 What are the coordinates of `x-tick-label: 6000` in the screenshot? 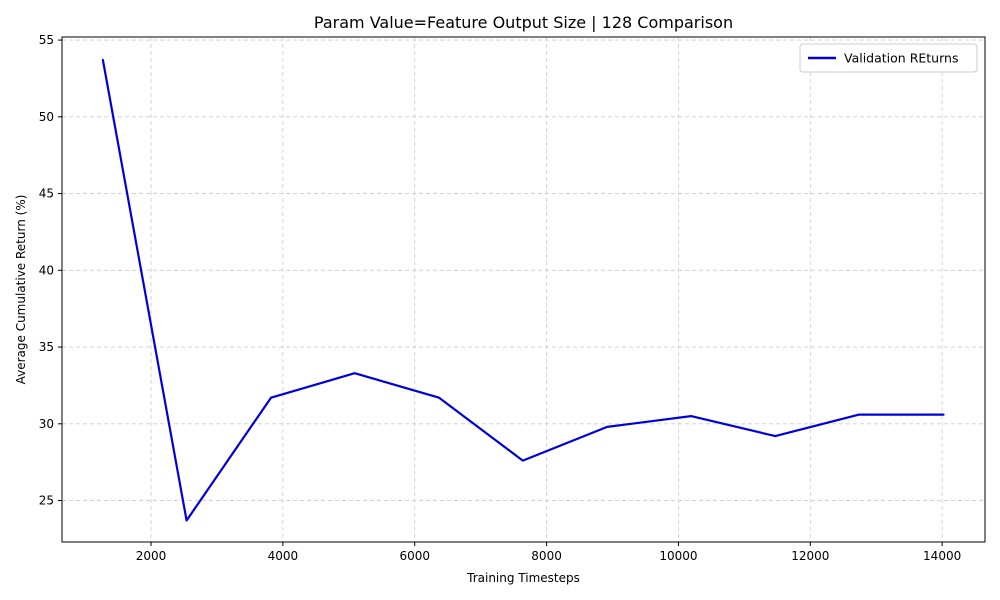 It's located at (414, 556).